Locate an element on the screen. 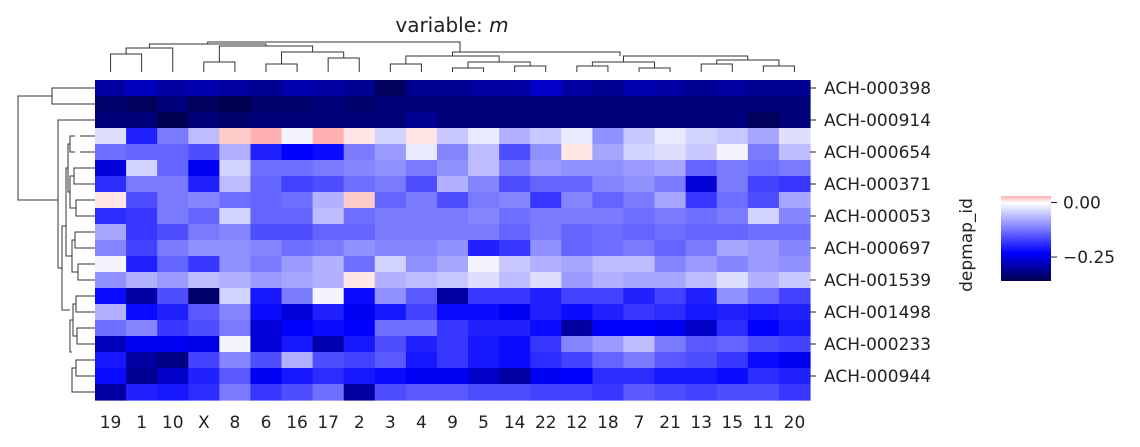 This screenshot has height=447, width=1140. column-tick-label: 8 is located at coordinates (234, 423).